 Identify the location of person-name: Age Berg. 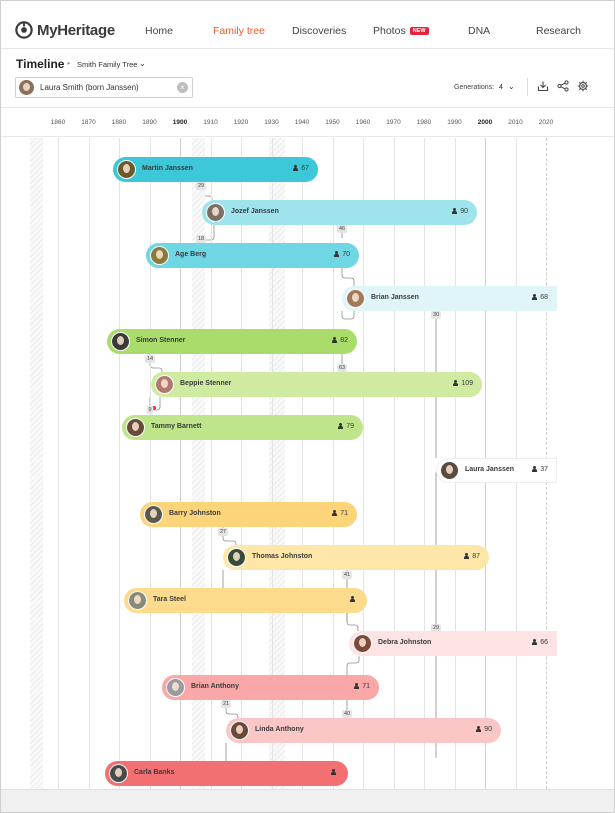
(191, 254).